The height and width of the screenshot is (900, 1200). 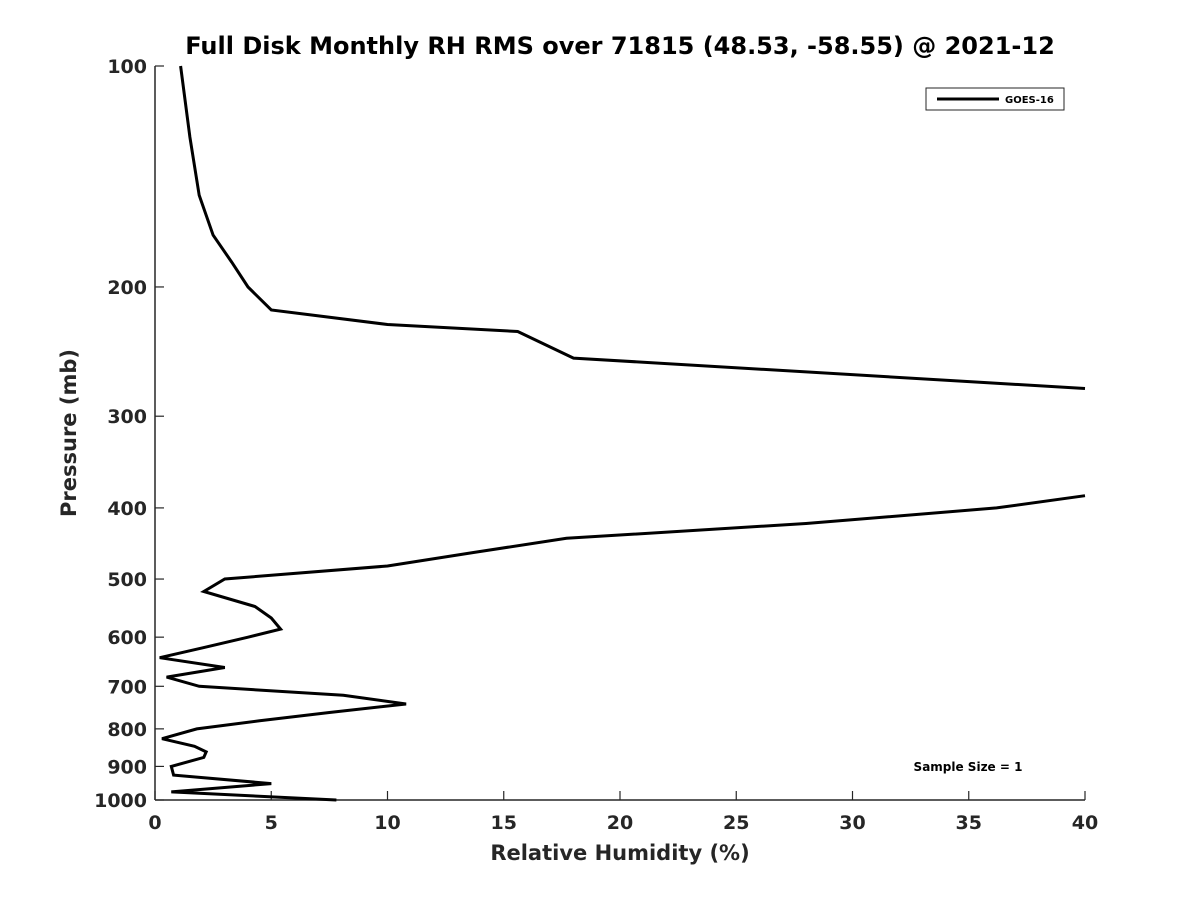 I want to click on y-tick-label: 800, so click(x=127, y=730).